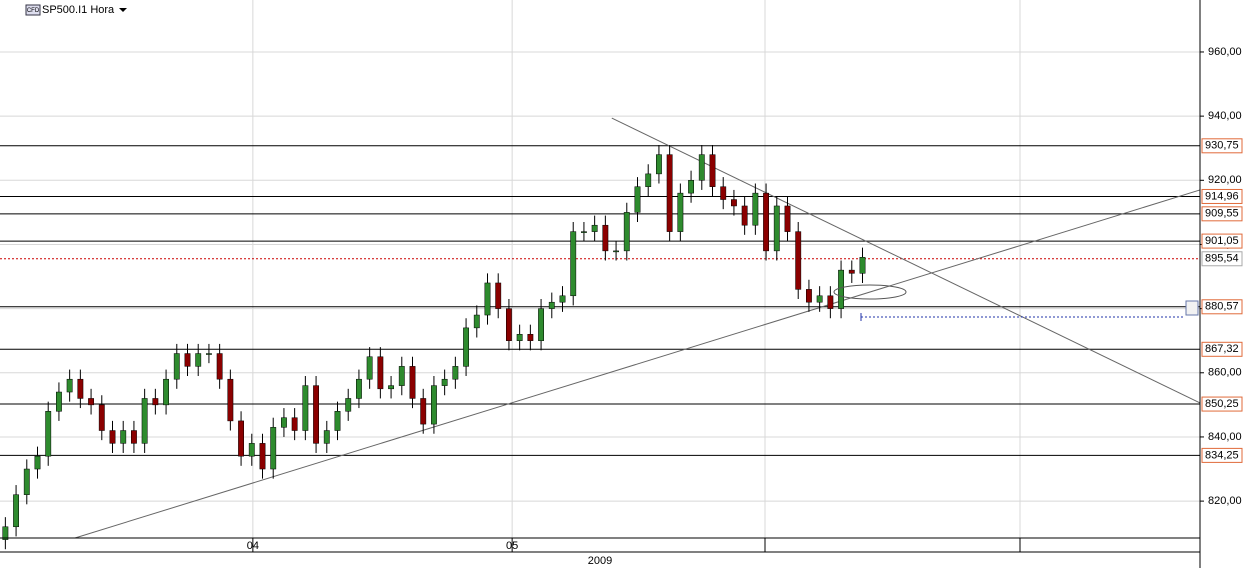 This screenshot has width=1249, height=568. What do you see at coordinates (123, 10) in the screenshot?
I see `dropdown-arrow` at bounding box center [123, 10].